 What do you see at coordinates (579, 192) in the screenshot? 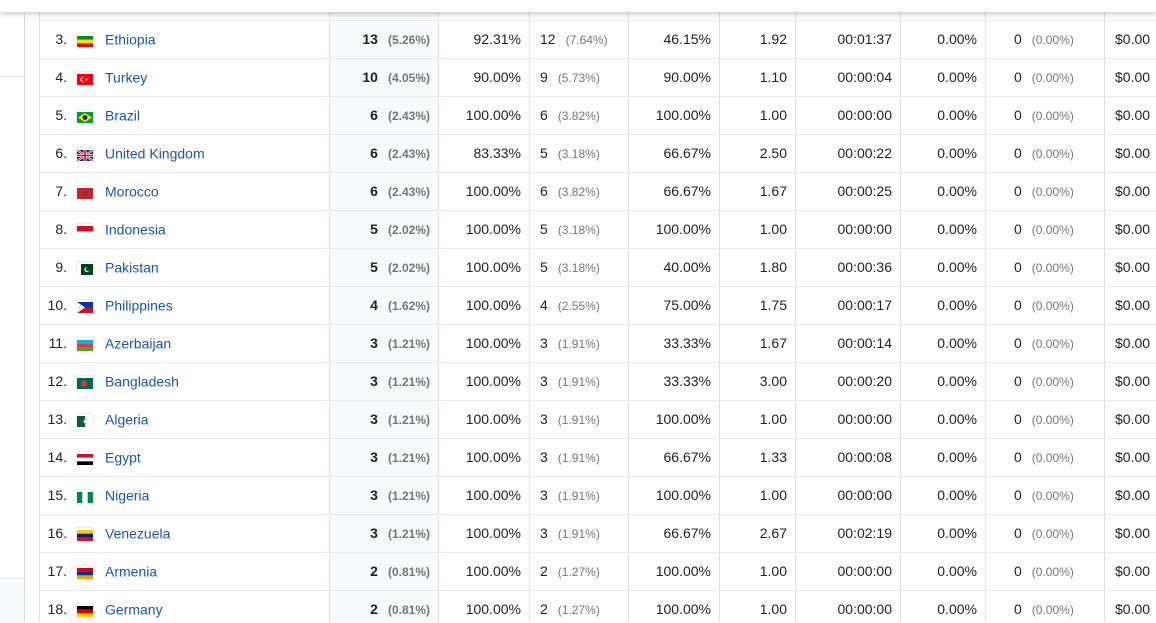
I see `new-users-percent: (3.82%)` at bounding box center [579, 192].